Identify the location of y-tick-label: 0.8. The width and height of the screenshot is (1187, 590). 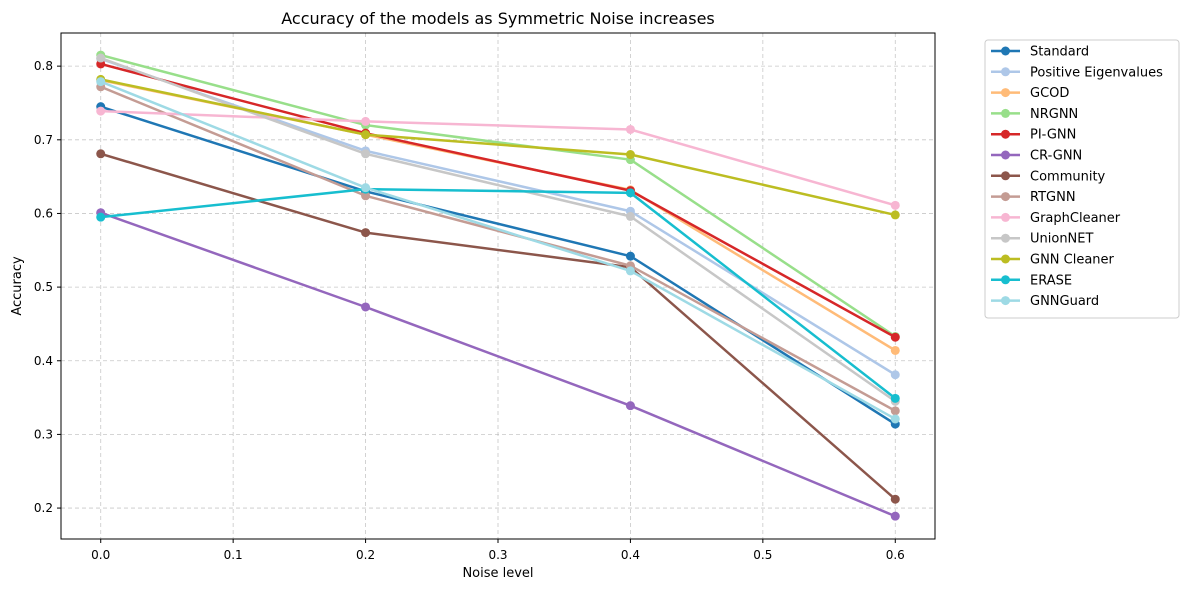
(43, 66).